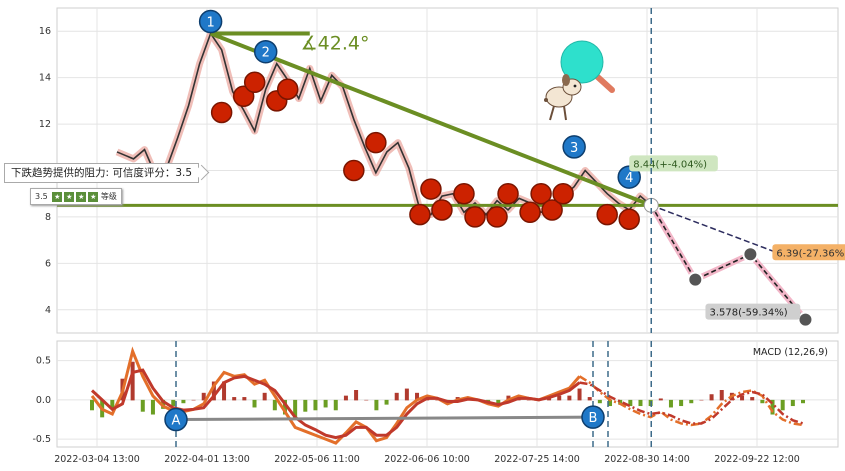  I want to click on signal-line, so click(335, 404).